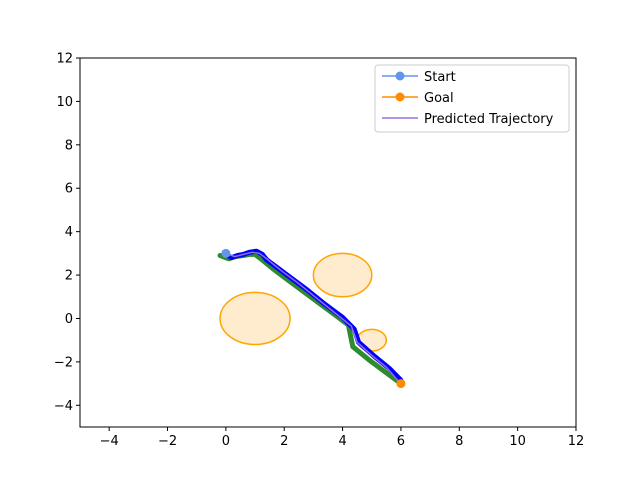  What do you see at coordinates (64, 102) in the screenshot?
I see `y-tick-label: 10` at bounding box center [64, 102].